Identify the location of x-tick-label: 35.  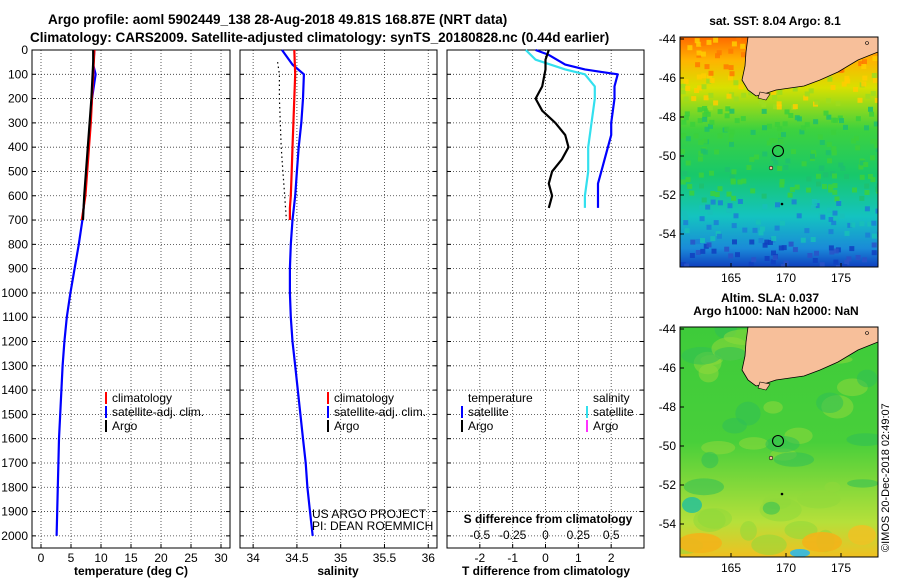
(341, 558).